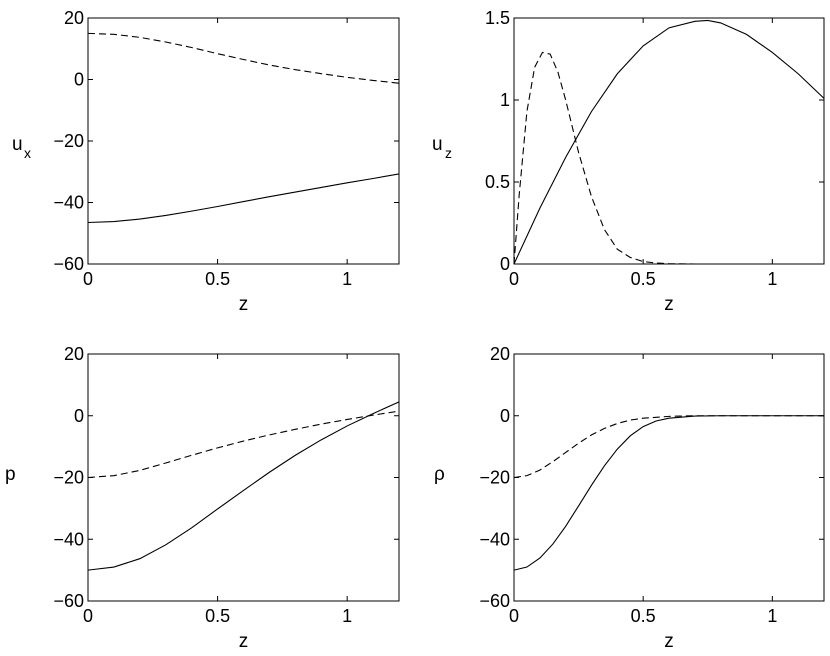 The width and height of the screenshot is (830, 656). What do you see at coordinates (505, 100) in the screenshot?
I see `y-tick-label: 1` at bounding box center [505, 100].